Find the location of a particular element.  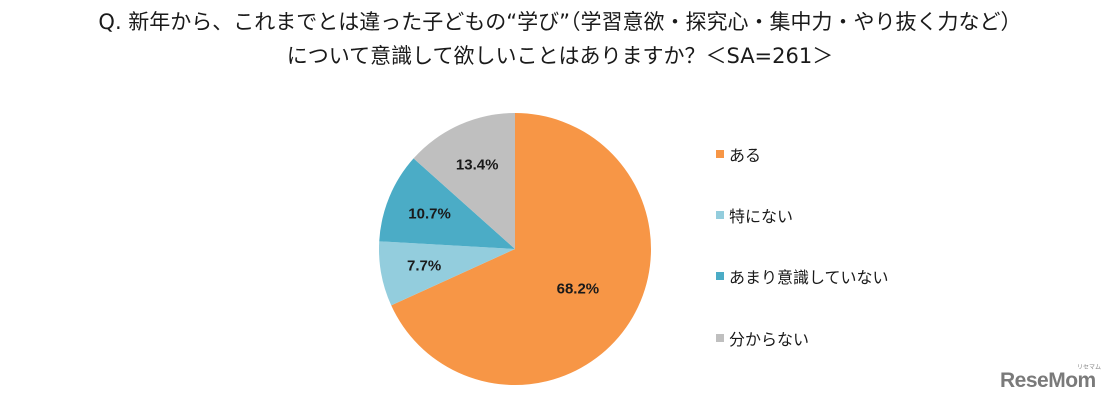

legend-item-wakaranai: 分からない is located at coordinates (762, 338).